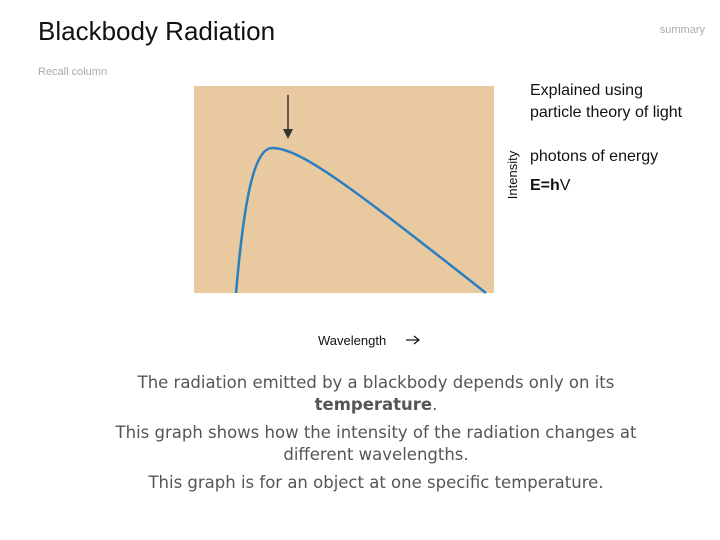  What do you see at coordinates (376, 454) in the screenshot?
I see `line: different wavelengths.` at bounding box center [376, 454].